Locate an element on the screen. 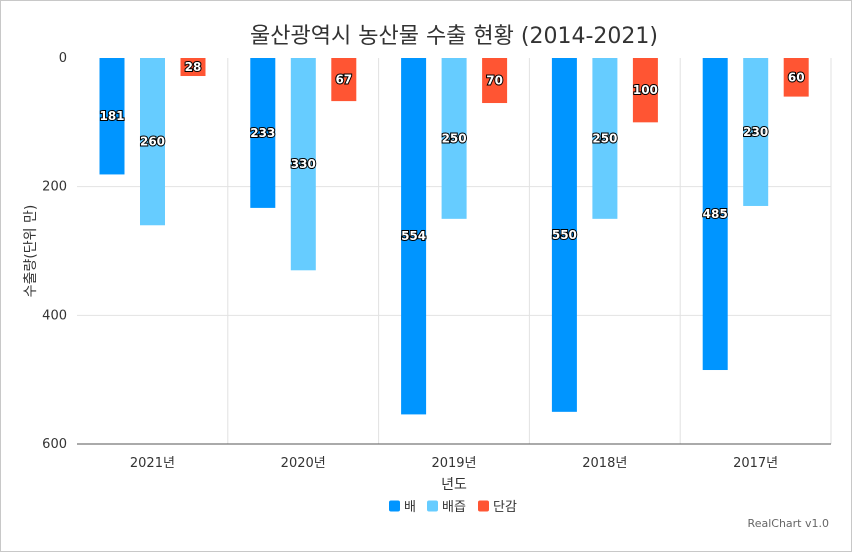  data-label: 330 is located at coordinates (303, 164).